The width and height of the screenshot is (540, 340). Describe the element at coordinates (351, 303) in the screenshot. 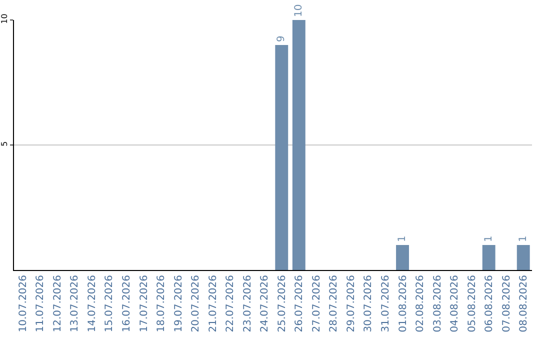

I see `x-tick-label: 29.07.2026` at that location.